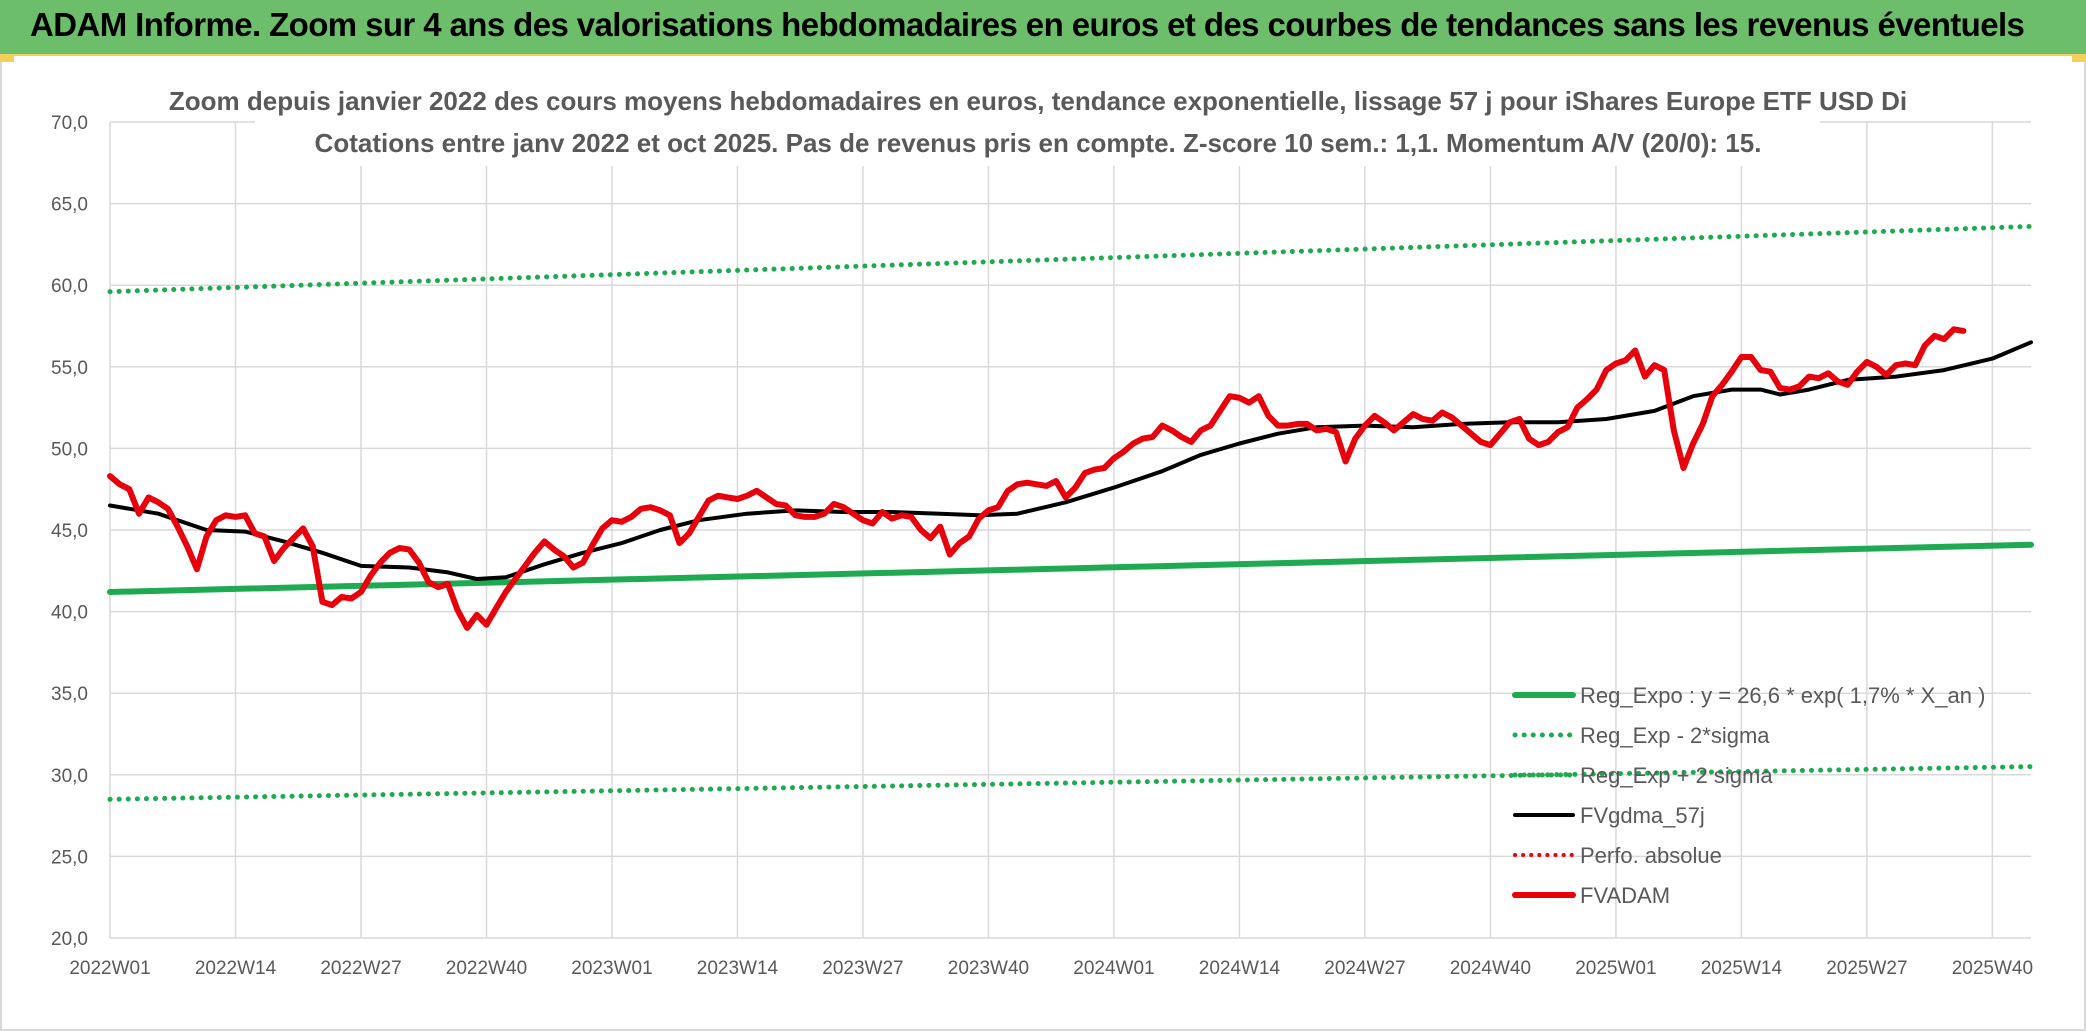  I want to click on frame-corner-left, so click(7, 59).